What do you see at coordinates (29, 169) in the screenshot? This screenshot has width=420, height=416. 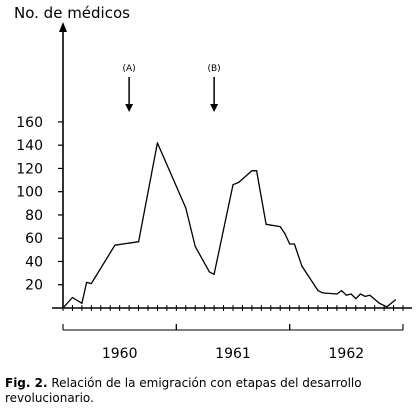 I see `y-tick-label: 120` at bounding box center [29, 169].